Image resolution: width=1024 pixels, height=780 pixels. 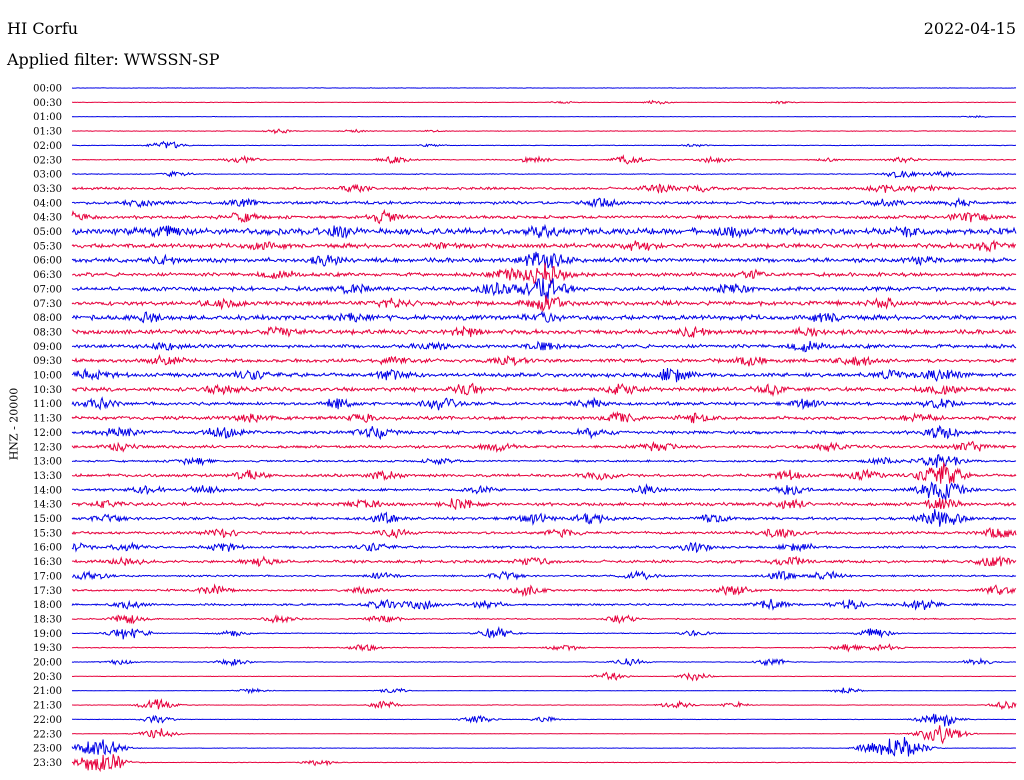 What do you see at coordinates (47, 433) in the screenshot?
I see `time-label: 12:00` at bounding box center [47, 433].